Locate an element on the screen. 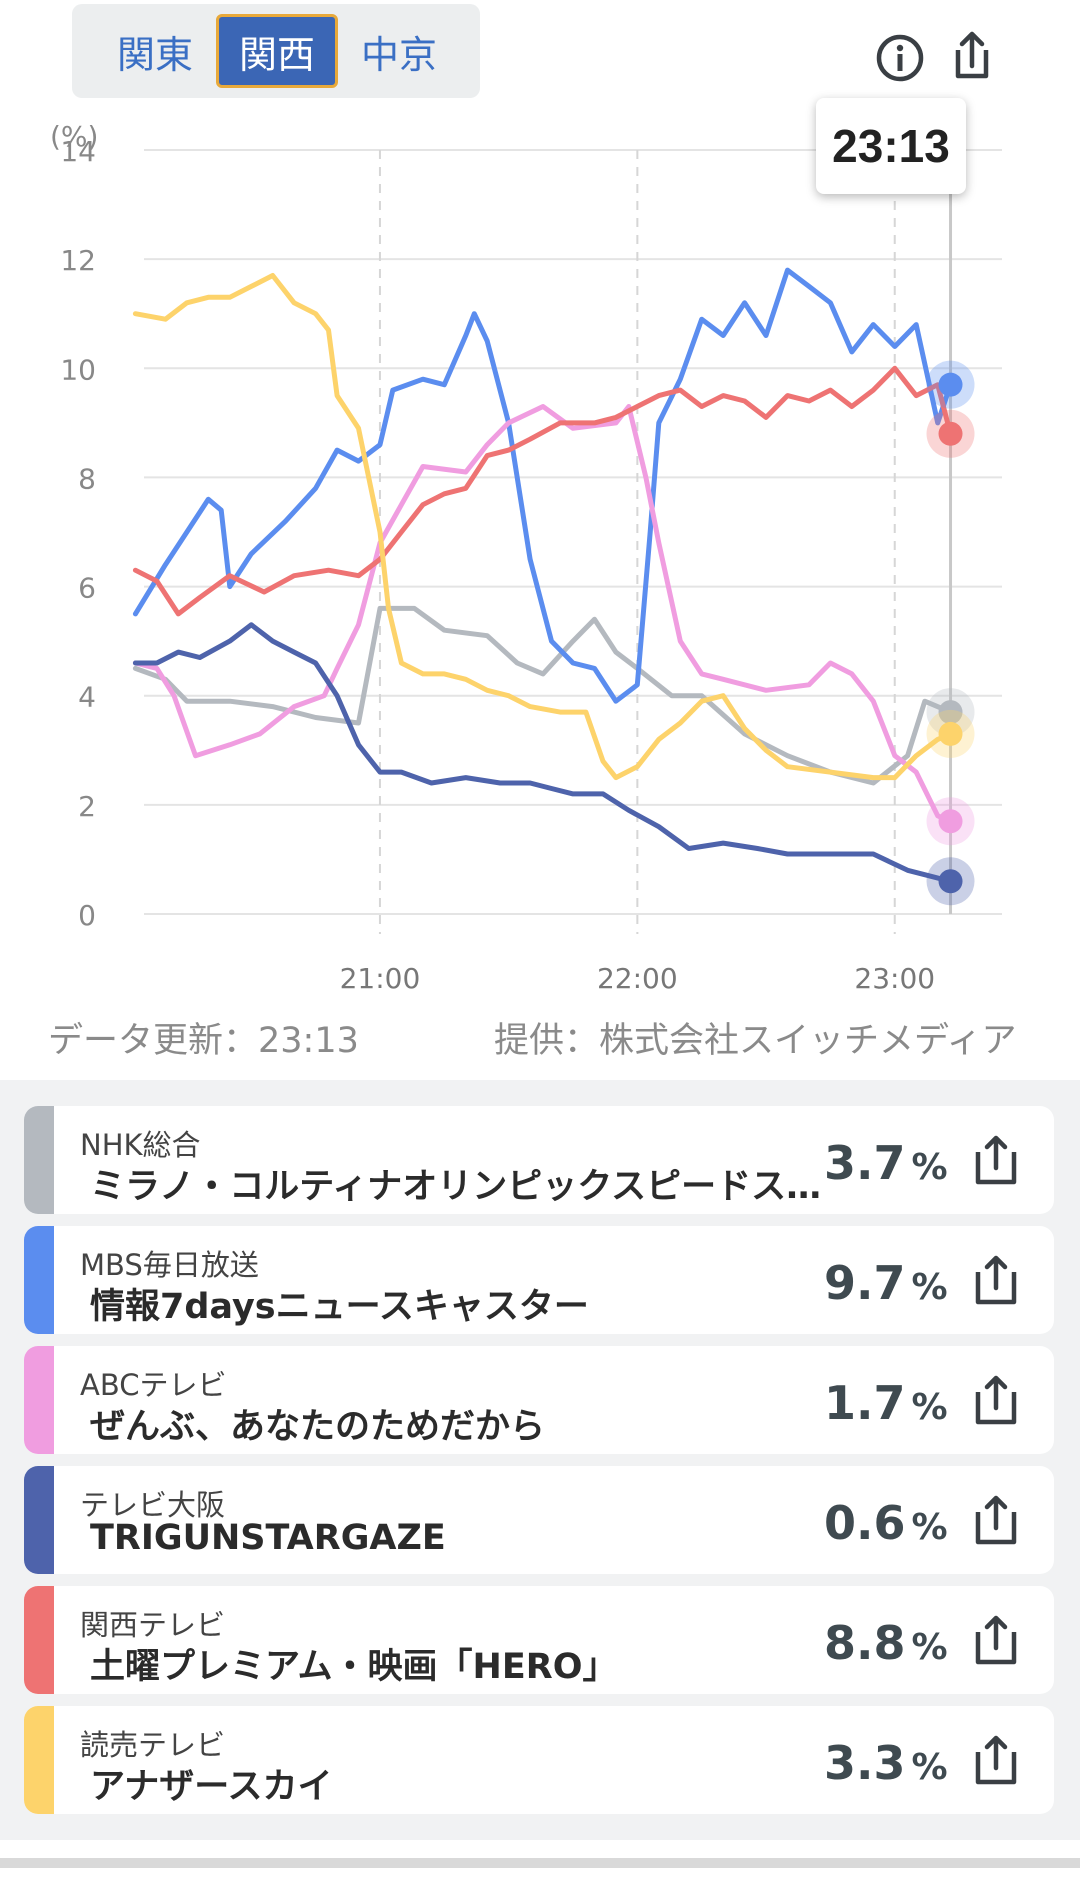 This screenshot has height=1896, width=1080. region-tabs: 関東 関西 中京 is located at coordinates (276, 51).